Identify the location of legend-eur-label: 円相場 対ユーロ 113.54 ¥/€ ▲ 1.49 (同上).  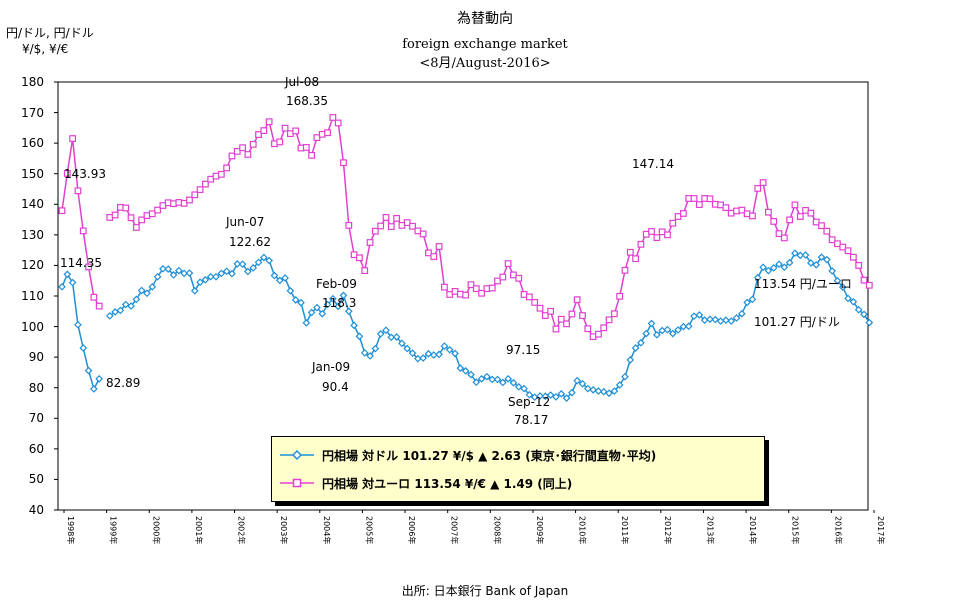
(447, 483).